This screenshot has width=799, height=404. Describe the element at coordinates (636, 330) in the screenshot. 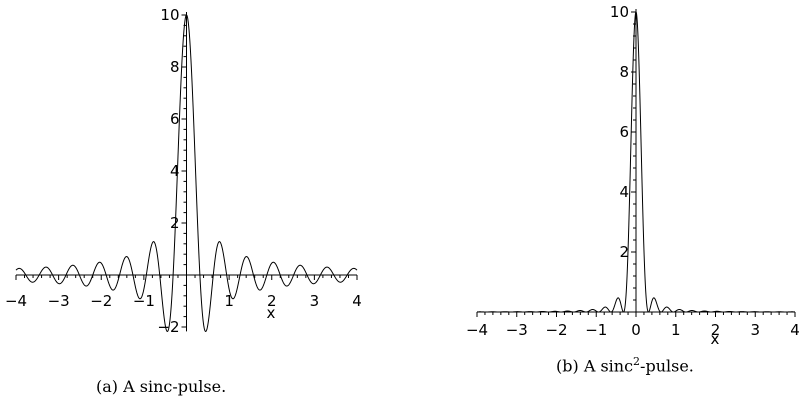

I see `x-tick-label: 0` at that location.